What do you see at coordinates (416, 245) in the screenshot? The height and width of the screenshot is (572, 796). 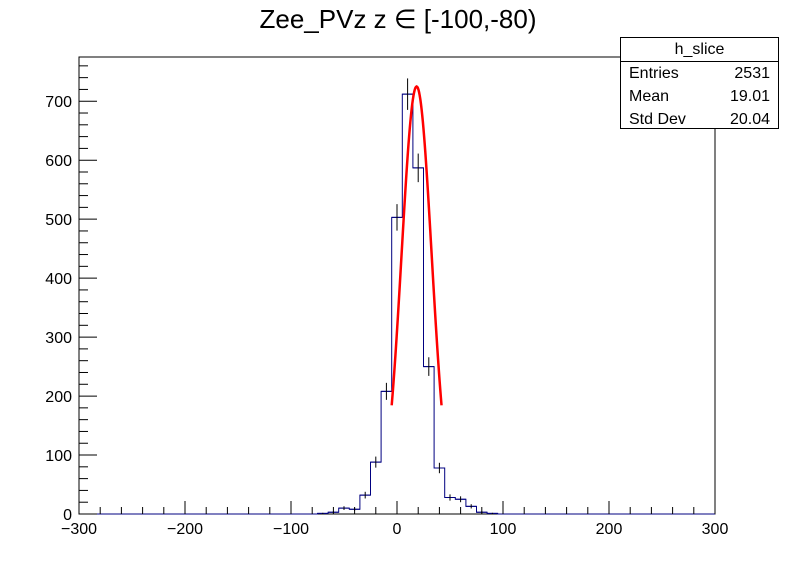 I see `gaussian-fit-curve` at bounding box center [416, 245].